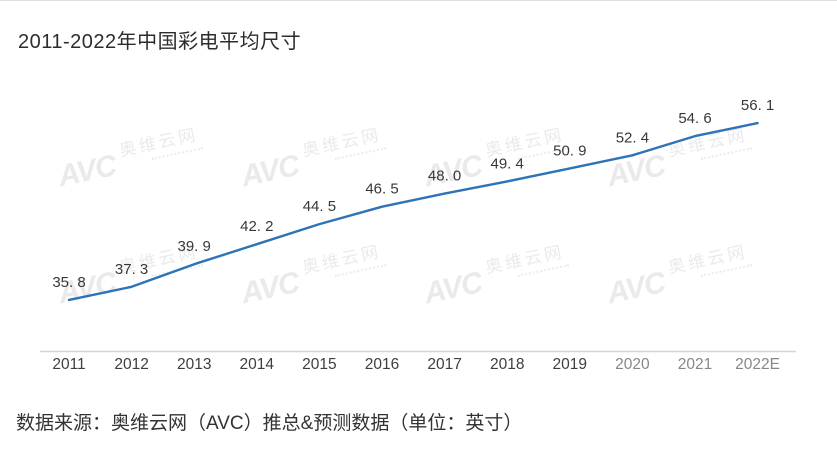 The image size is (837, 457). I want to click on data-point-label: 49. 4, so click(507, 163).